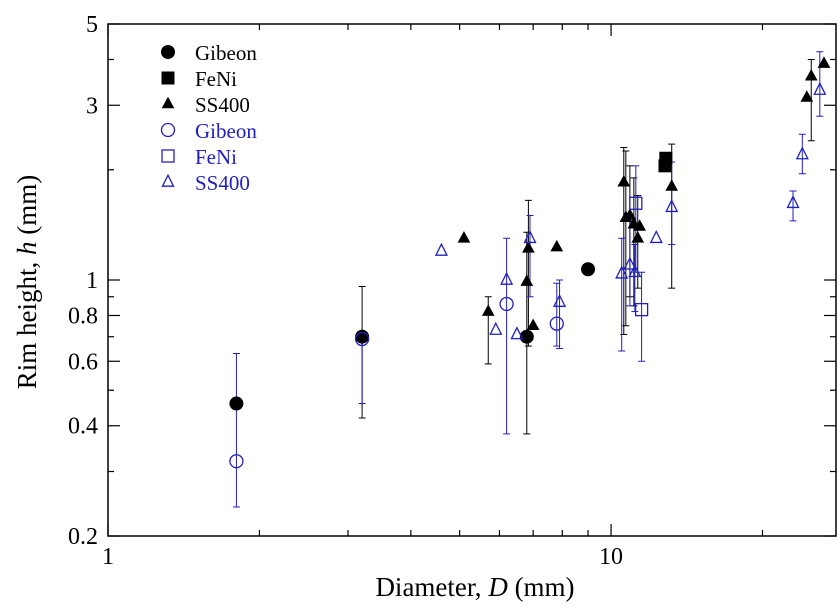 This screenshot has height=606, width=838. Describe the element at coordinates (83, 362) in the screenshot. I see `y-tick-label: 0.6` at that location.